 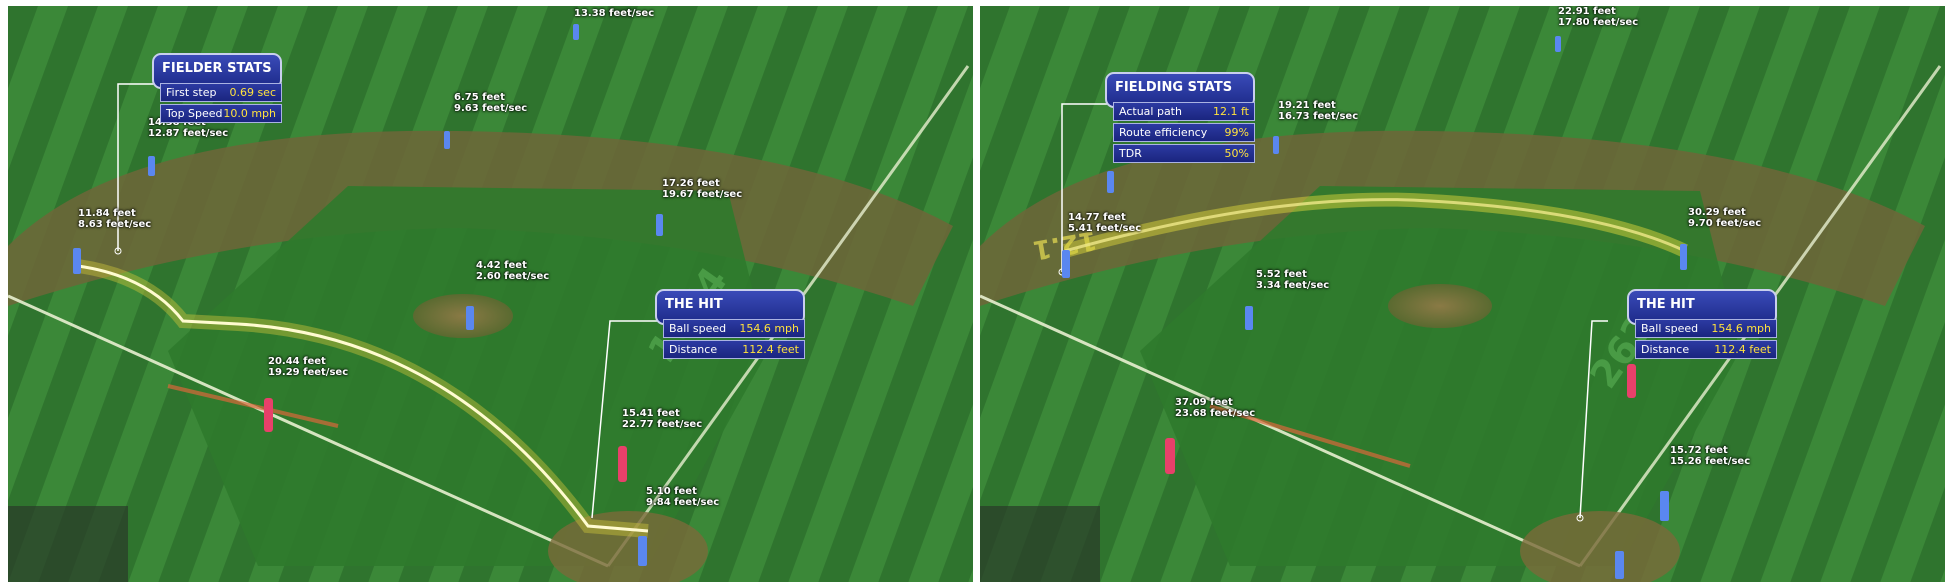 What do you see at coordinates (1184, 153) in the screenshot?
I see `stat-row-tdr: TDR 50%` at bounding box center [1184, 153].